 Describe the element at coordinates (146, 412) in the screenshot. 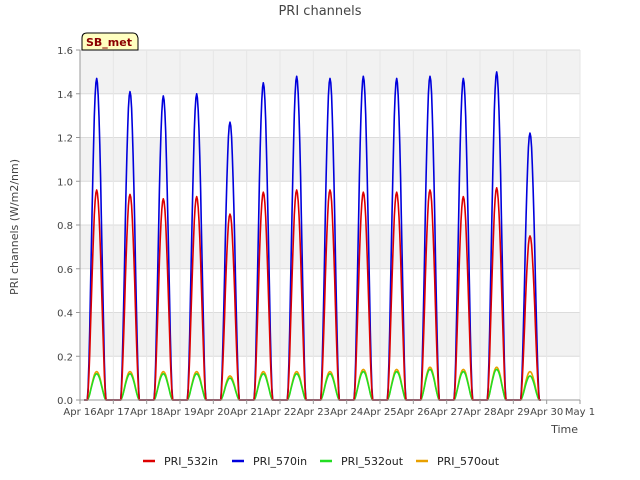

I see `x-tick-label: Apr 18` at that location.